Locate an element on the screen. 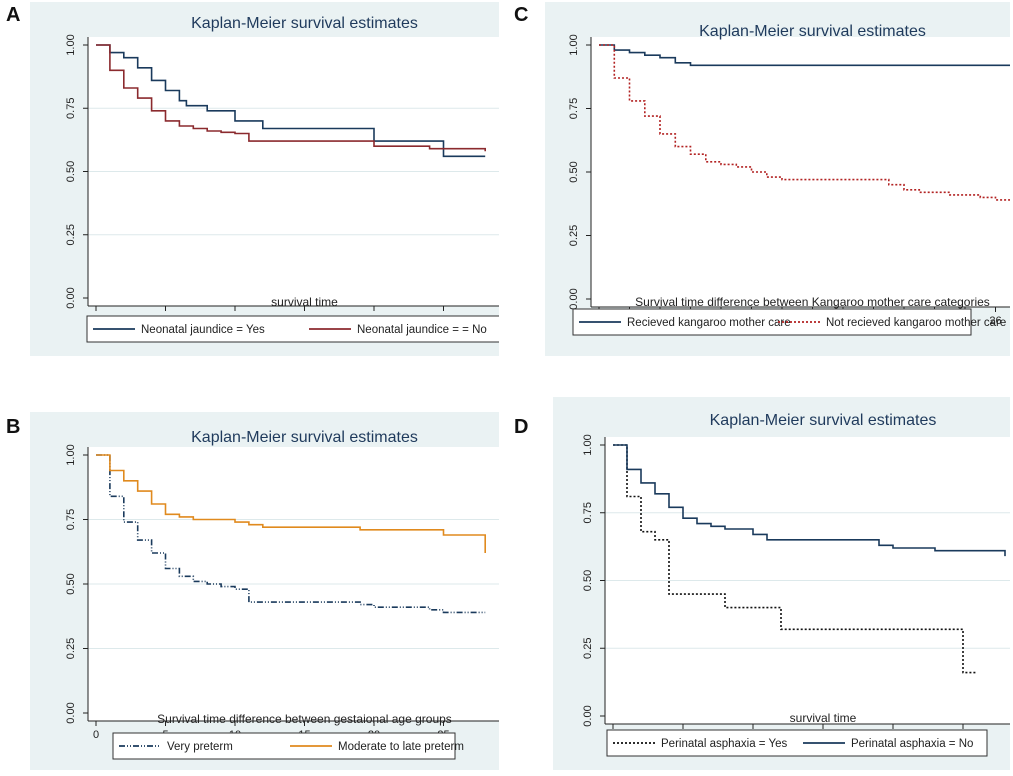 The height and width of the screenshot is (776, 1013). legend-label-1: Moderate to late preterm is located at coordinates (401, 747).